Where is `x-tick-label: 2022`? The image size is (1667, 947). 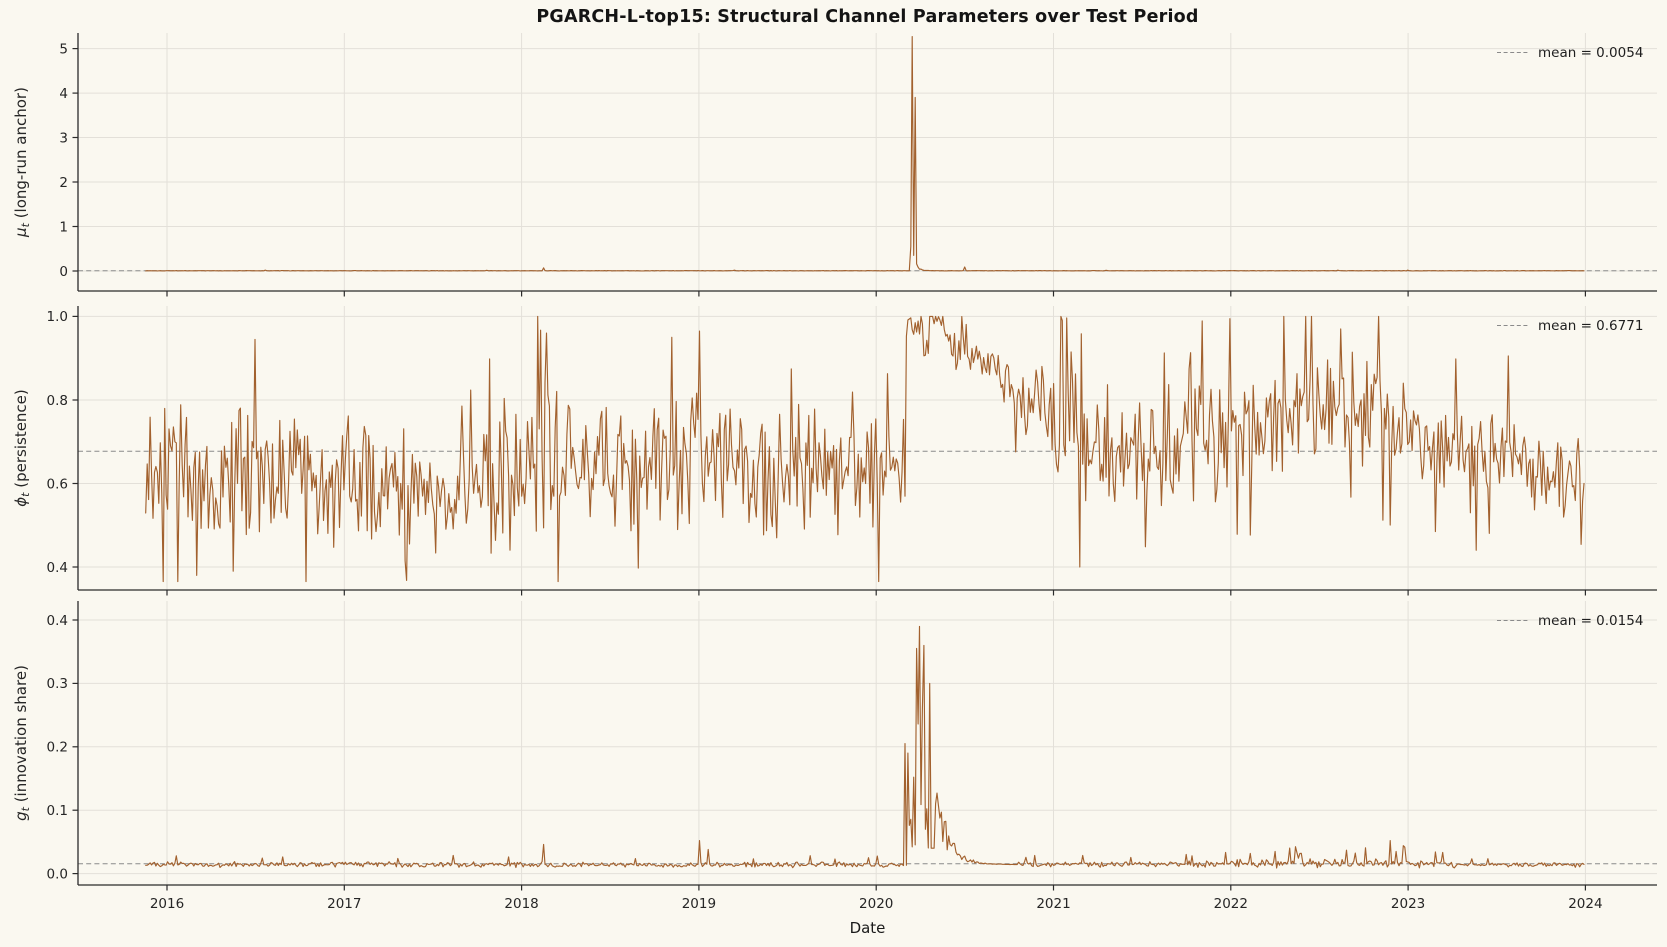
x-tick-label: 2022 is located at coordinates (1231, 904).